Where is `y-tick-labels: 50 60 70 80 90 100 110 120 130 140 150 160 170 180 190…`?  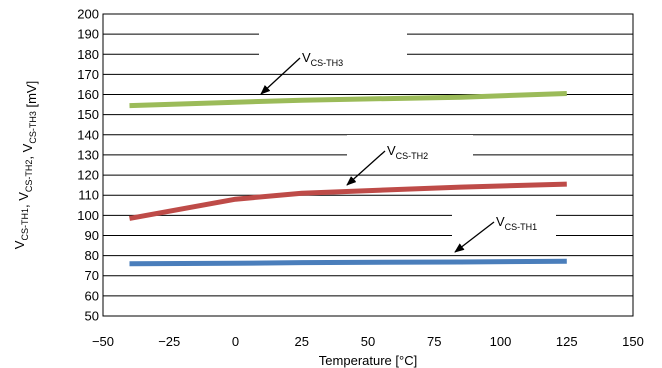 y-tick-labels: 50 60 70 80 90 100 110 120 130 140 150 160 170 180 190… is located at coordinates (88, 165).